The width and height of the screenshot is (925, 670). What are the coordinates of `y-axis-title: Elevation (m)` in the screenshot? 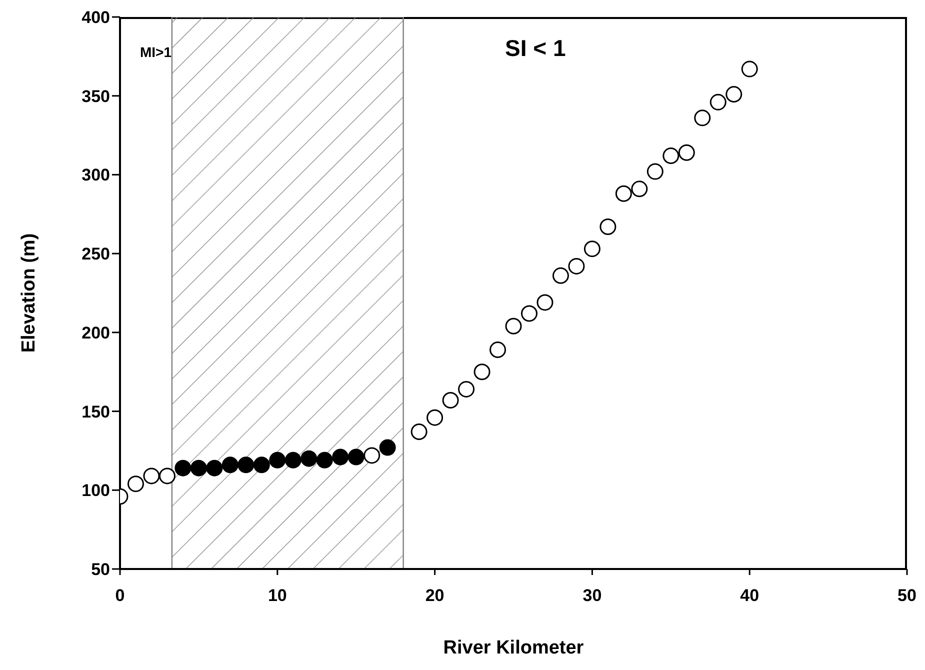 It's located at (29, 293).